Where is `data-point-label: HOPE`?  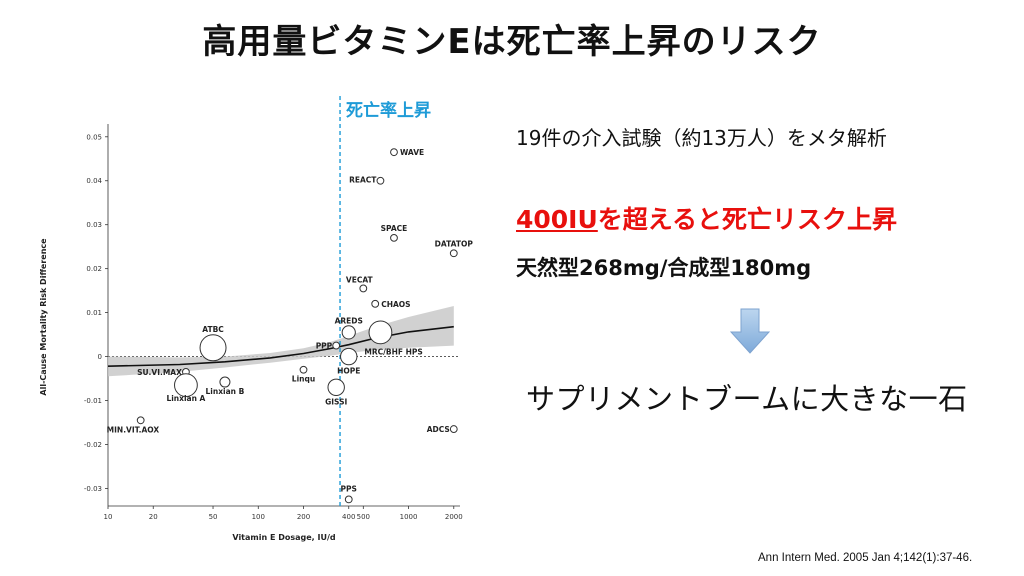 data-point-label: HOPE is located at coordinates (348, 371).